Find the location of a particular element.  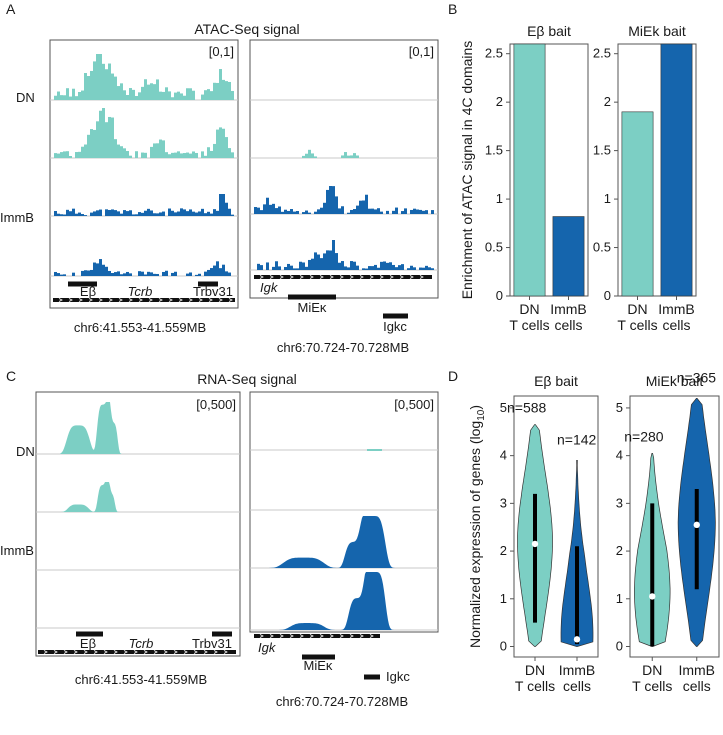

x-tick-label: DN is located at coordinates (652, 670).